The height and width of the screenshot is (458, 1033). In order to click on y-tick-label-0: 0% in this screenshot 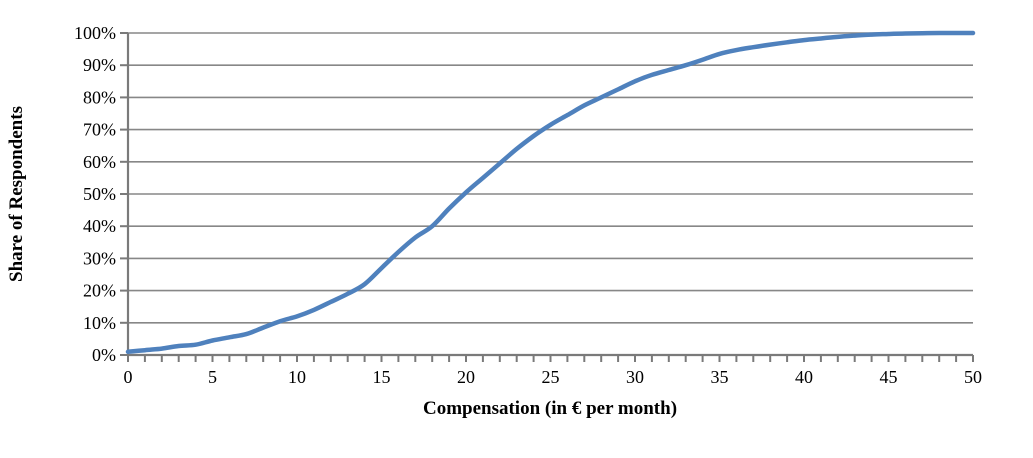, I will do `click(104, 355)`.